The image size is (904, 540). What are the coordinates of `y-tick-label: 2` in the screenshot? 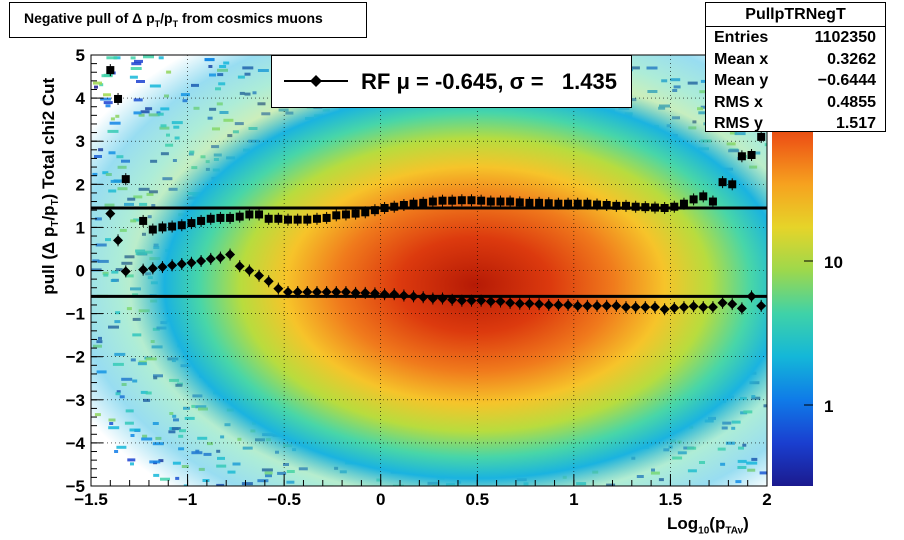 It's located at (80, 184).